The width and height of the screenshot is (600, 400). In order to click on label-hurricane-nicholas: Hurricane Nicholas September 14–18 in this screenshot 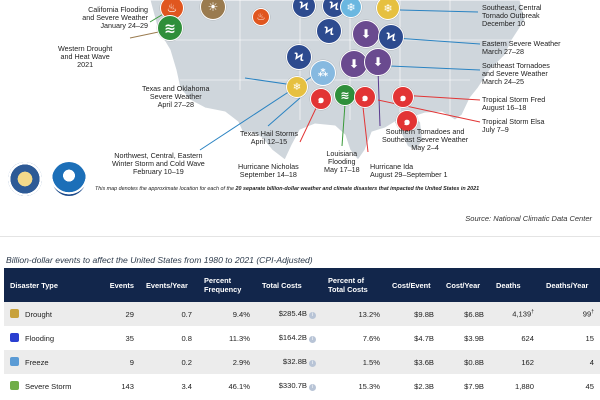, I will do `click(268, 171)`.